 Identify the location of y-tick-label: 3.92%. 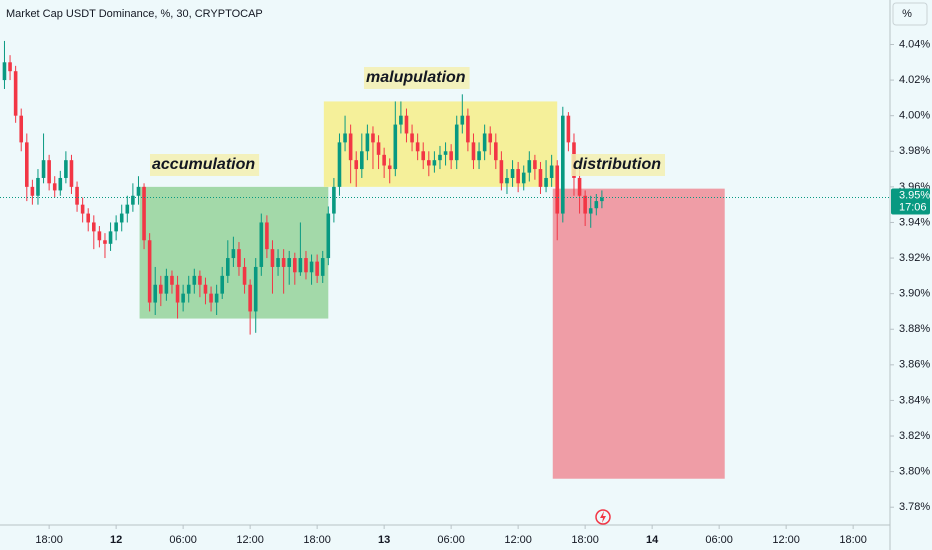
(914, 258).